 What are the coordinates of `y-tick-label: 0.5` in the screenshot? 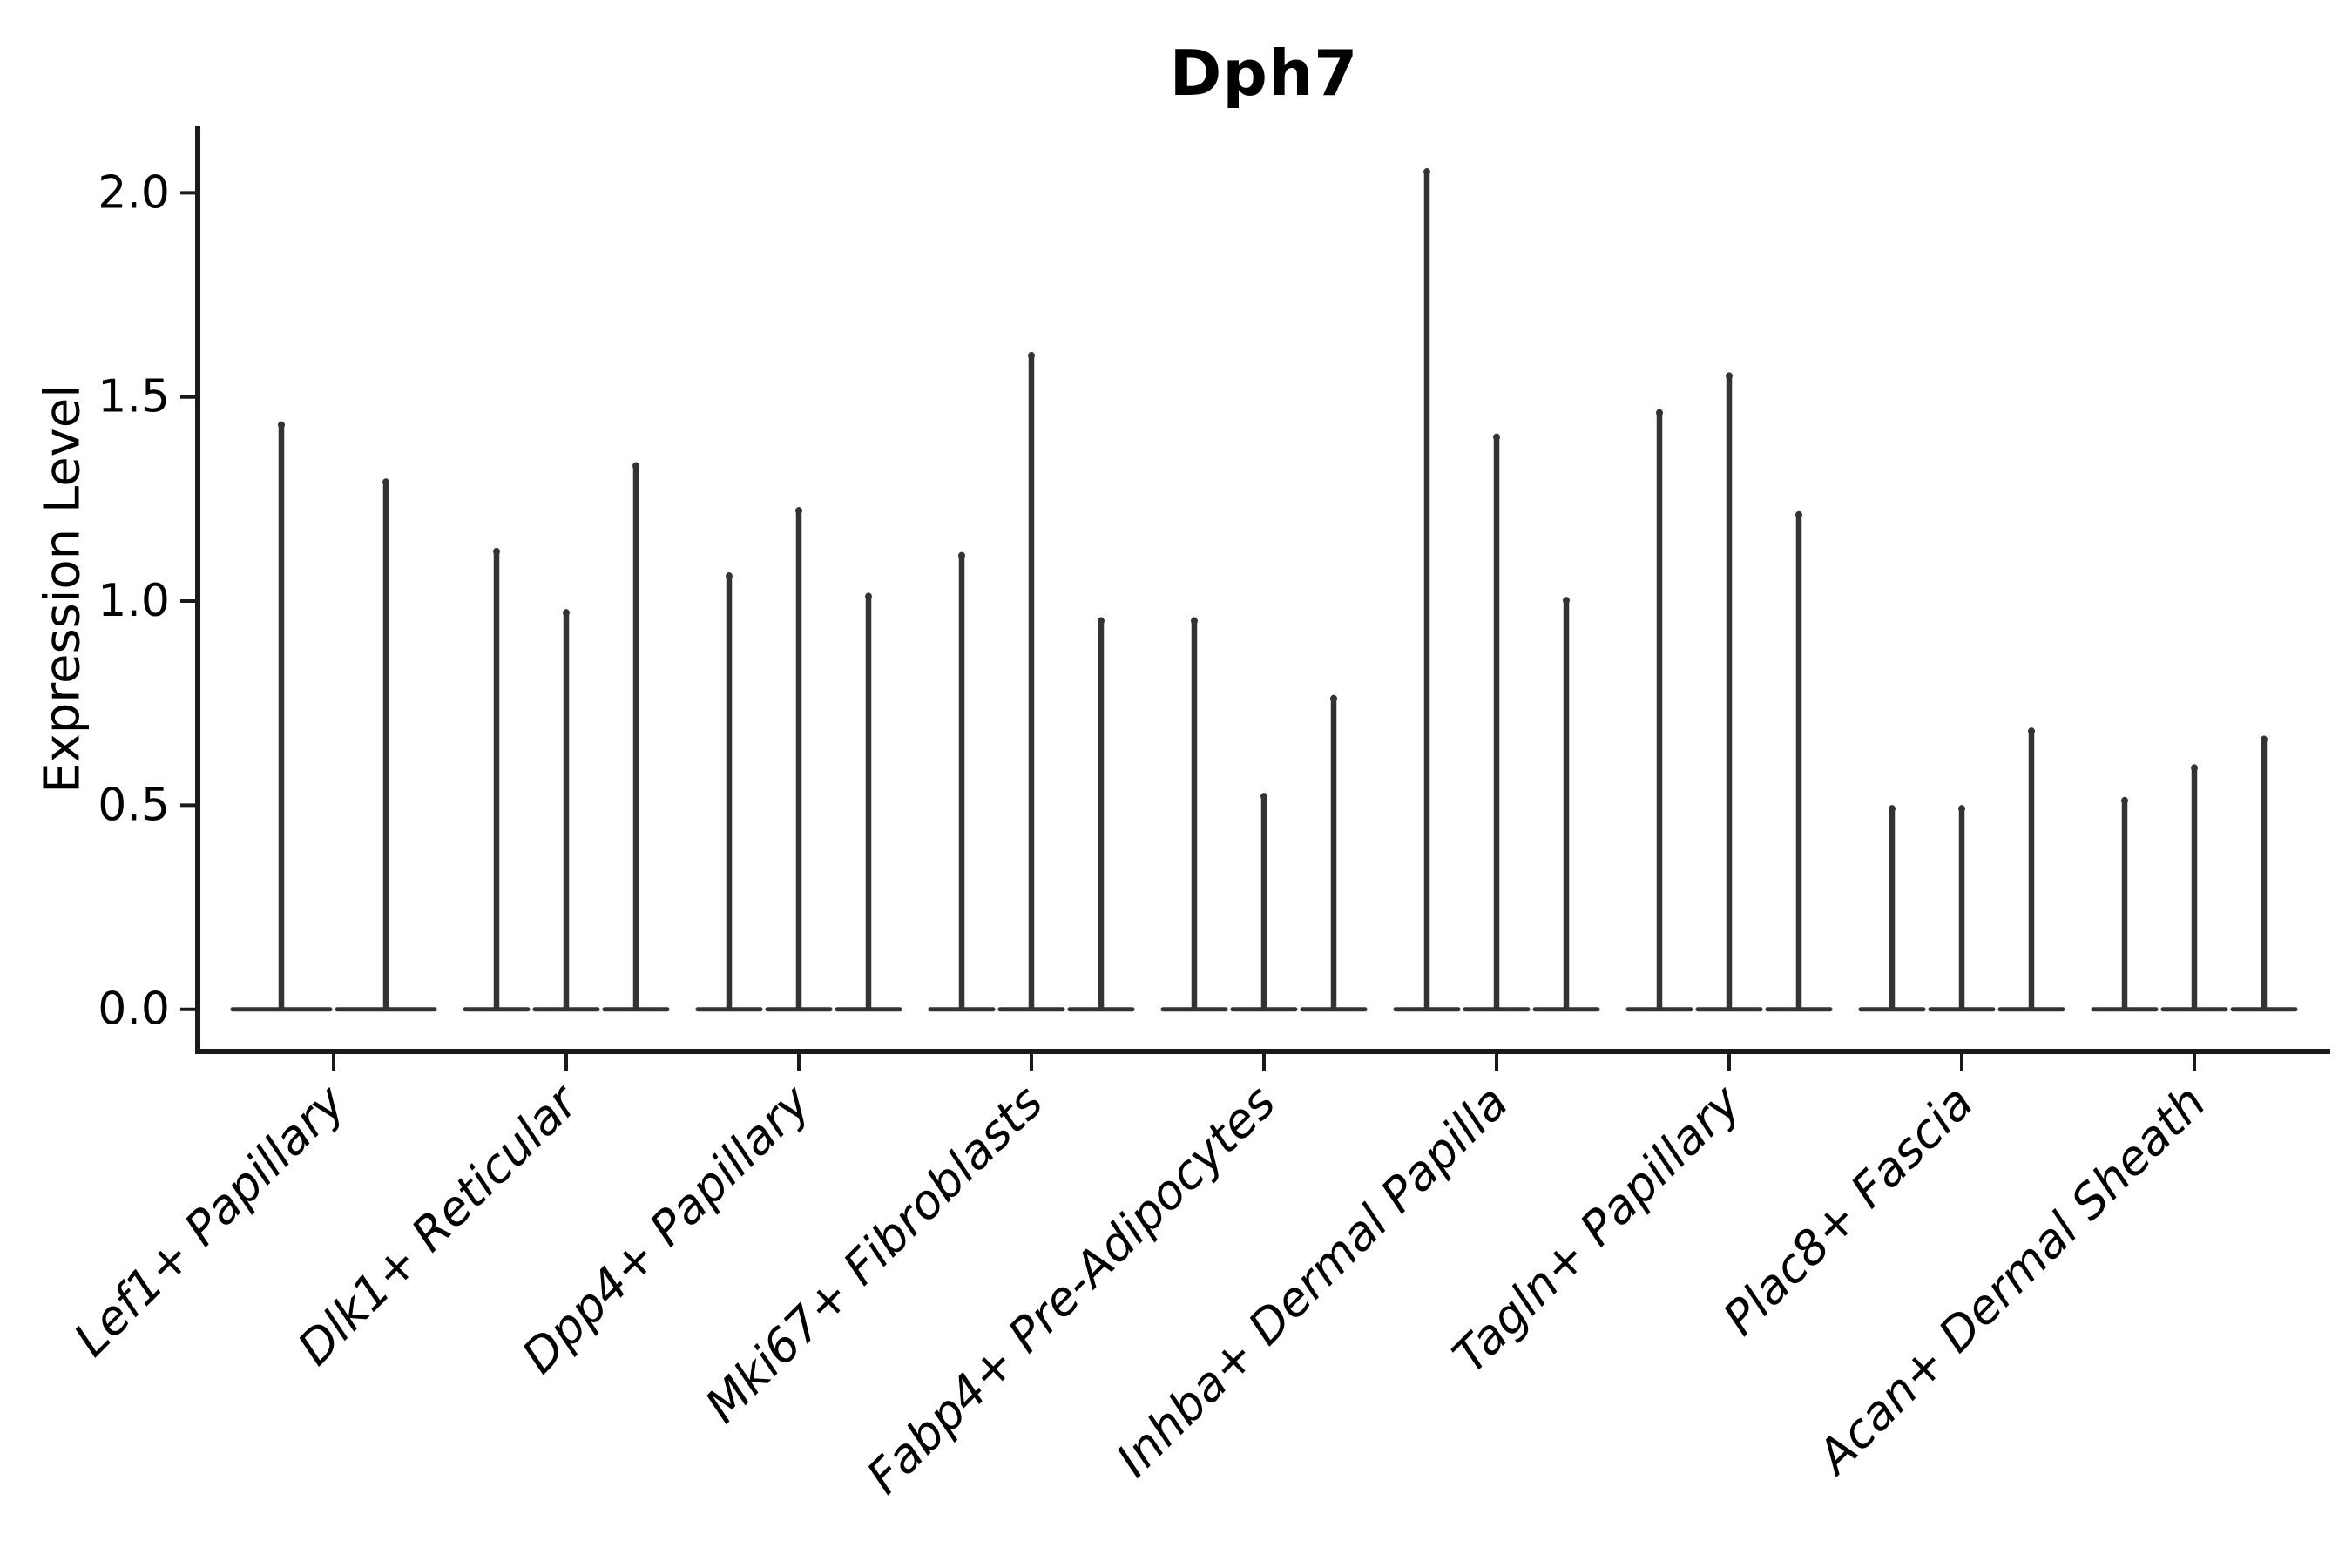 It's located at (134, 805).